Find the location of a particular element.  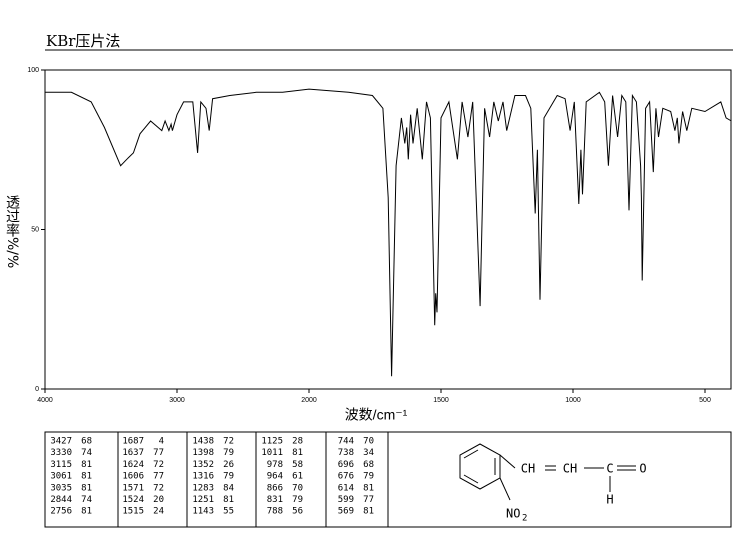

x-tick-label: 2000 is located at coordinates (309, 400).